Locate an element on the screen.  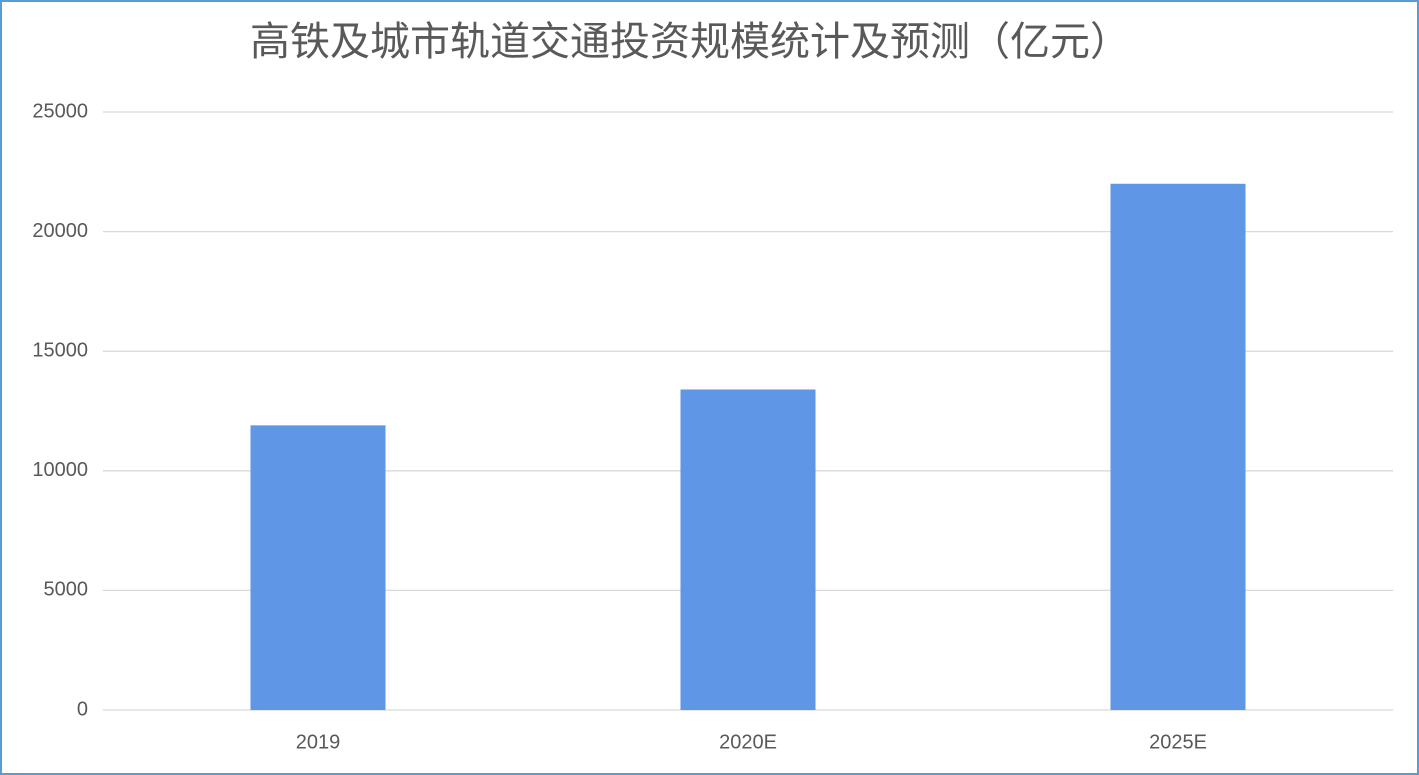
y-tick-label: 5000 is located at coordinates (66, 590).